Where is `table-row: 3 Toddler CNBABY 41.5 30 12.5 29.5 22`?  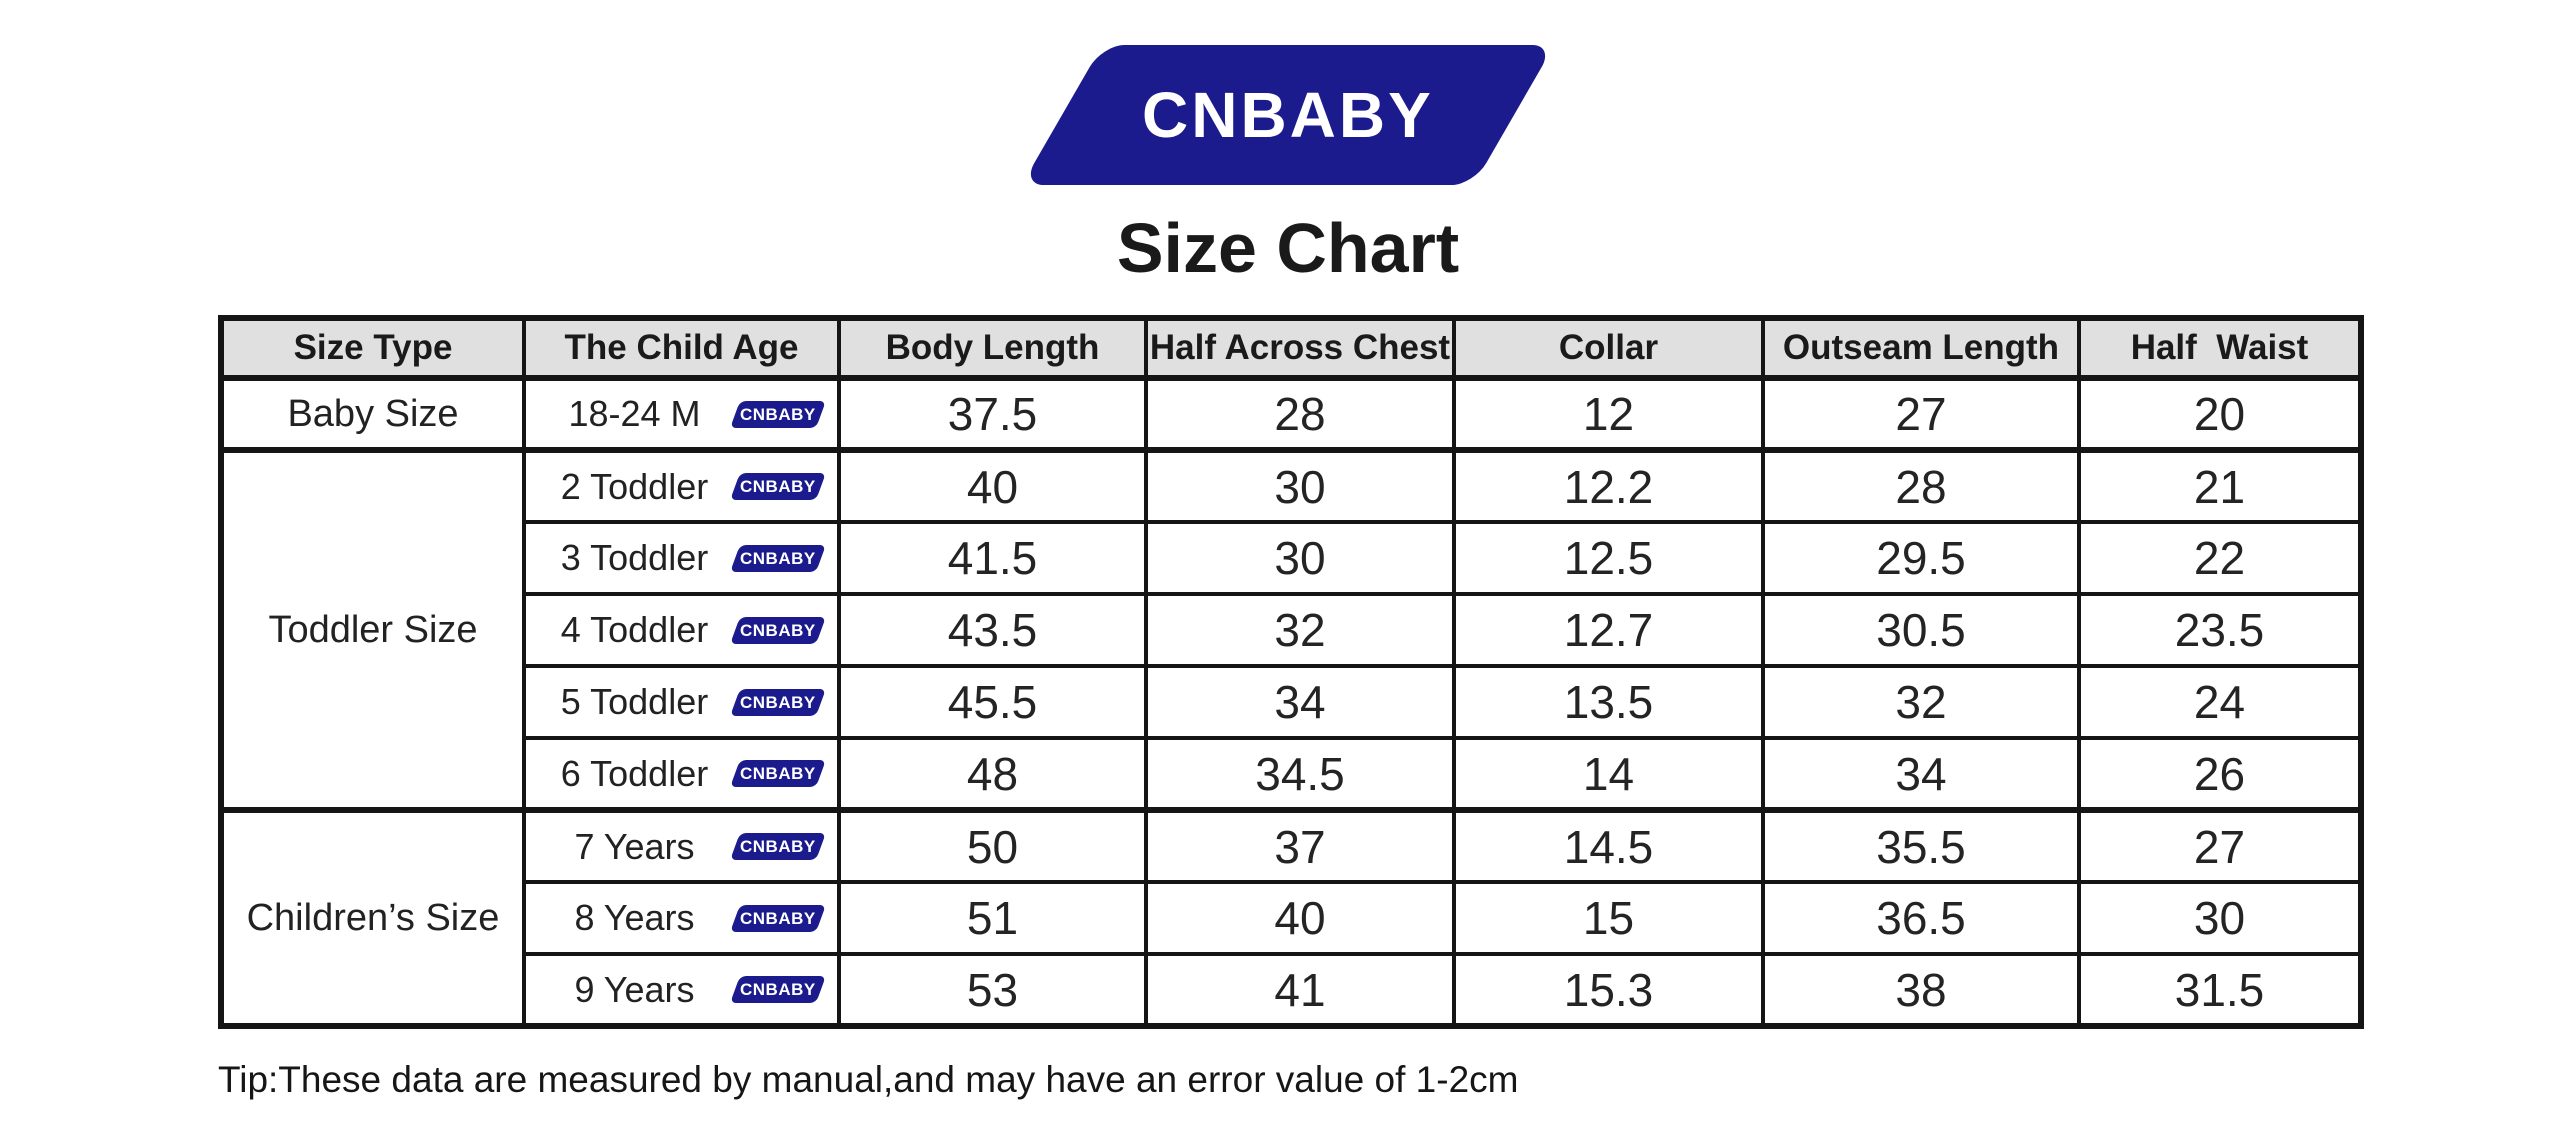
table-row: 3 Toddler CNBABY 41.5 30 12.5 29.5 22 is located at coordinates (1292, 558).